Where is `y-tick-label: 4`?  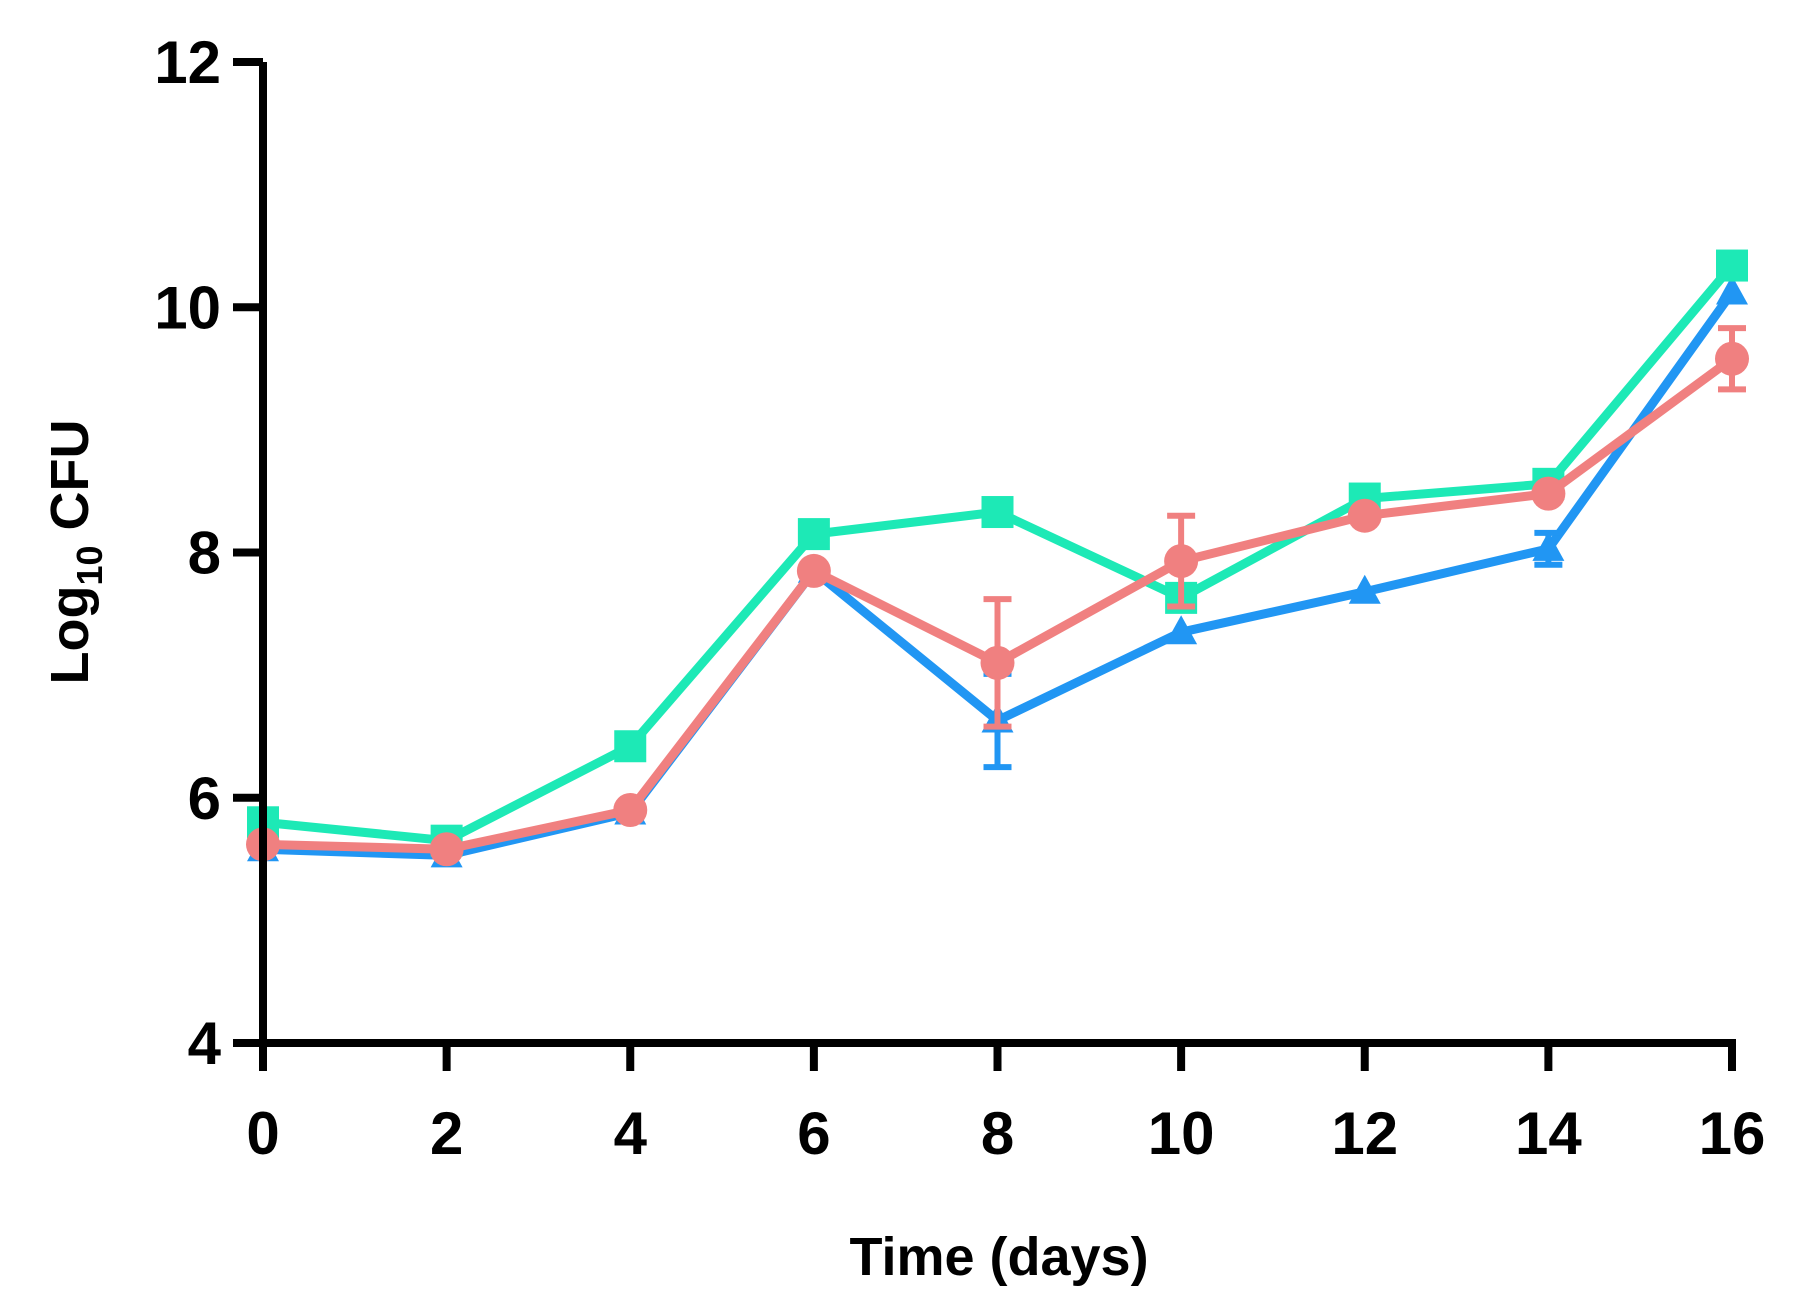 y-tick-label: 4 is located at coordinates (205, 1043).